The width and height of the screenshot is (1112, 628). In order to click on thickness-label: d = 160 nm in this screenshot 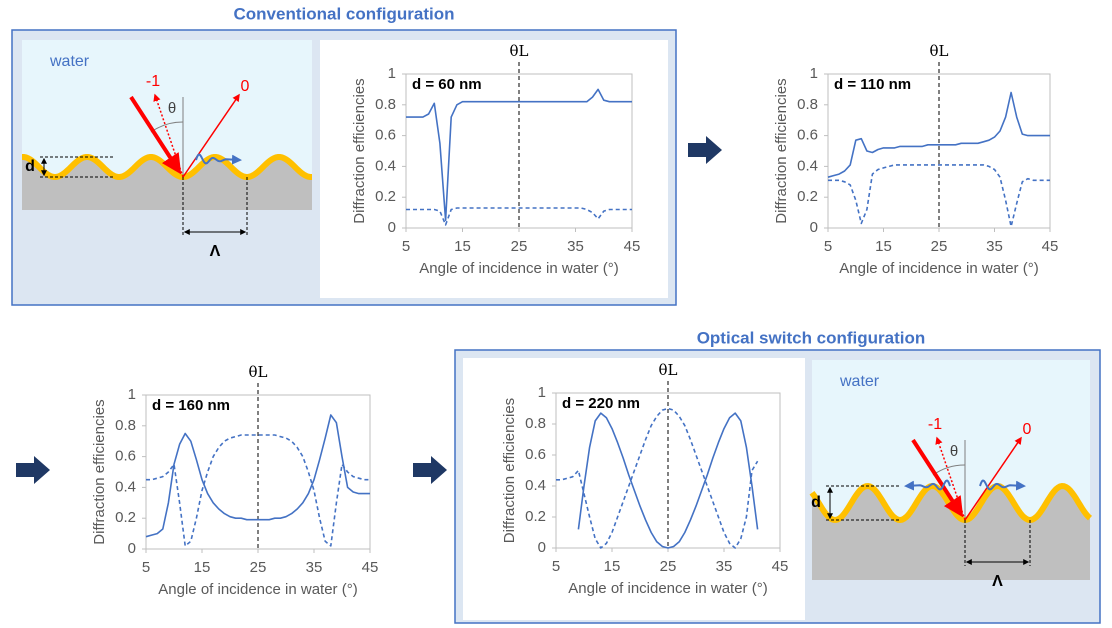, I will do `click(191, 405)`.